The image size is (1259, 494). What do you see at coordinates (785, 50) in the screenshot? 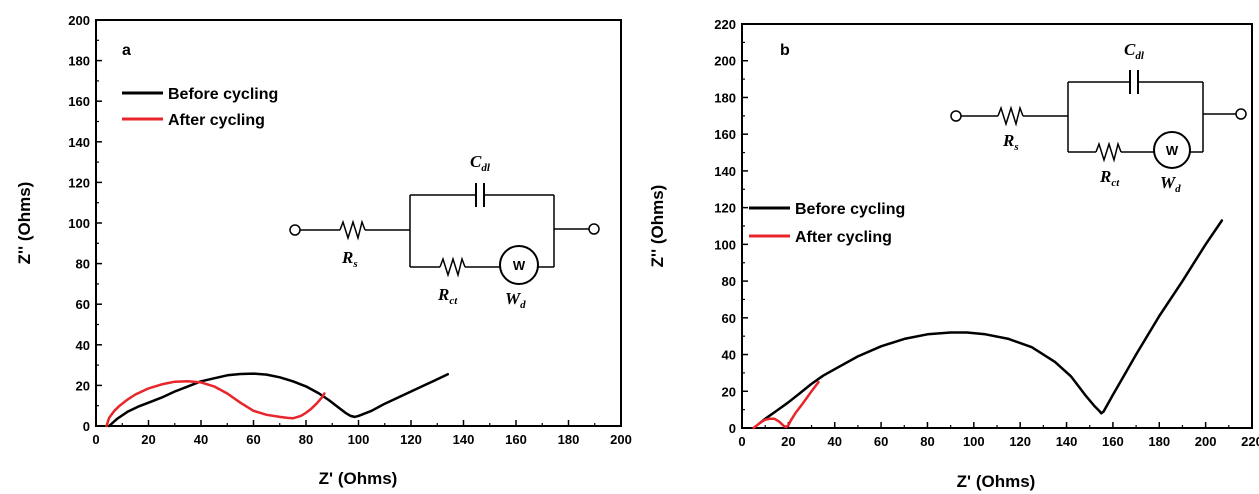
I see `panel-label: b` at bounding box center [785, 50].